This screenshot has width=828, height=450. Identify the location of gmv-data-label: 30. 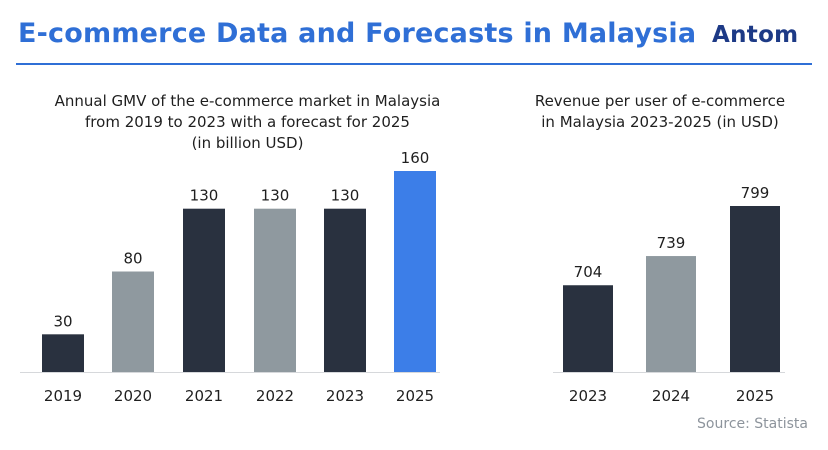
(62, 321).